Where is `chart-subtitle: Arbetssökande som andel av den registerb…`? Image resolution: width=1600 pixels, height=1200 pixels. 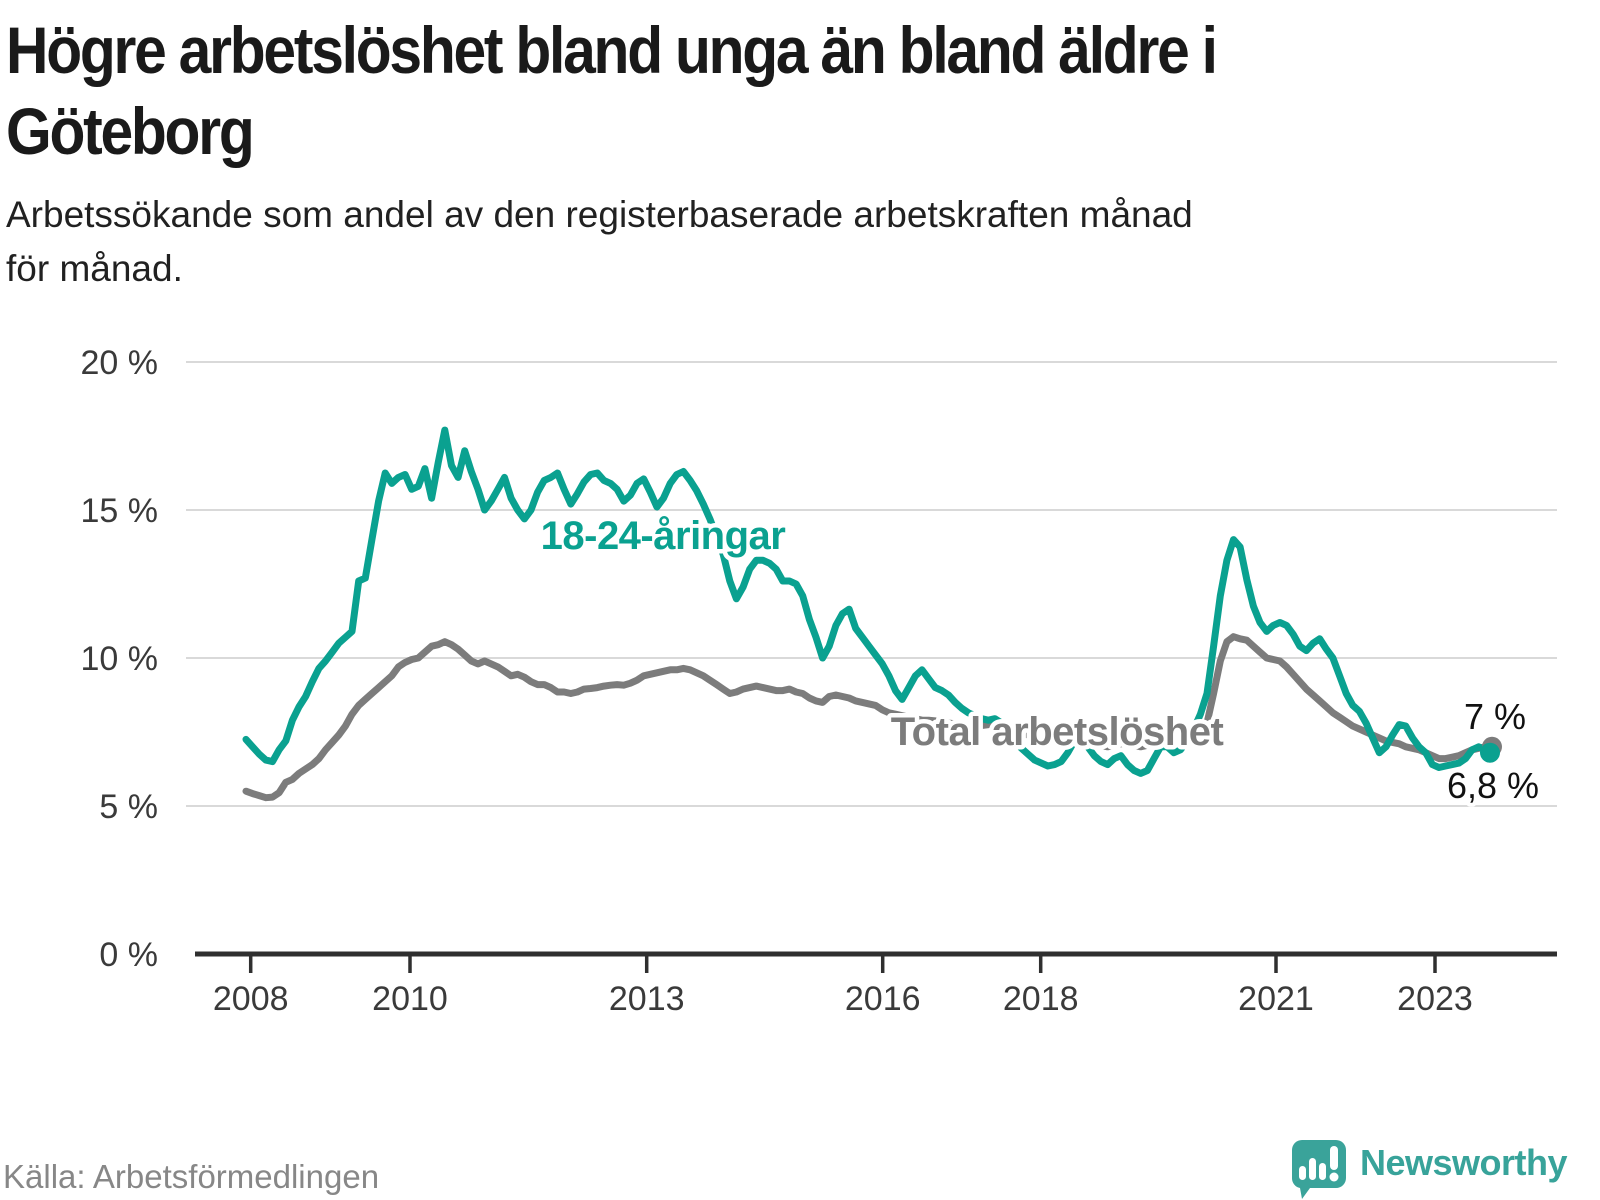
chart-subtitle: Arbetssökande som andel av den registerb… is located at coordinates (796, 241).